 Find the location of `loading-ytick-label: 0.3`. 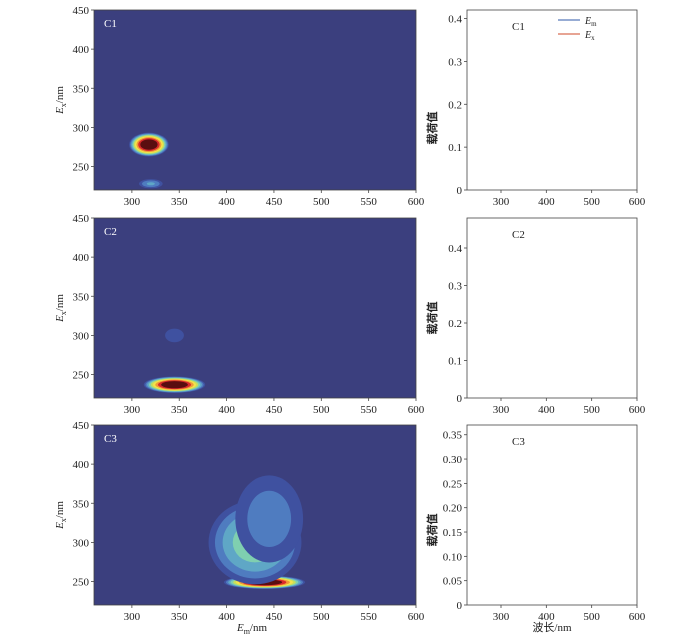

loading-ytick-label: 0.3 is located at coordinates (455, 287).